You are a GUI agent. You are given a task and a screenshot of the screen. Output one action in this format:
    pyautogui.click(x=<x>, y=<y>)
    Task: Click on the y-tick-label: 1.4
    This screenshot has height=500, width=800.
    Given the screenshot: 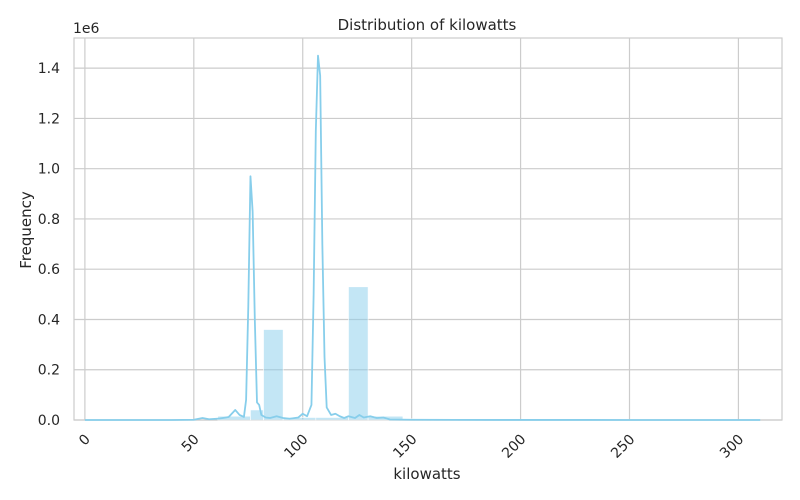 What is the action you would take?
    pyautogui.click(x=49, y=69)
    